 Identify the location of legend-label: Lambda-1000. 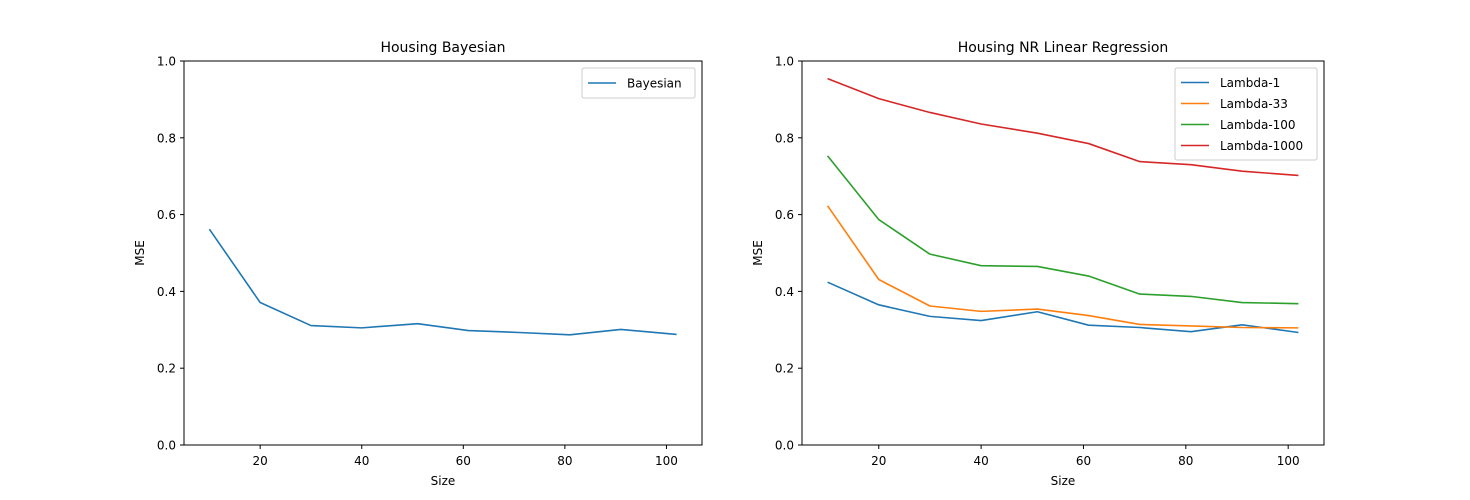
(1261, 146).